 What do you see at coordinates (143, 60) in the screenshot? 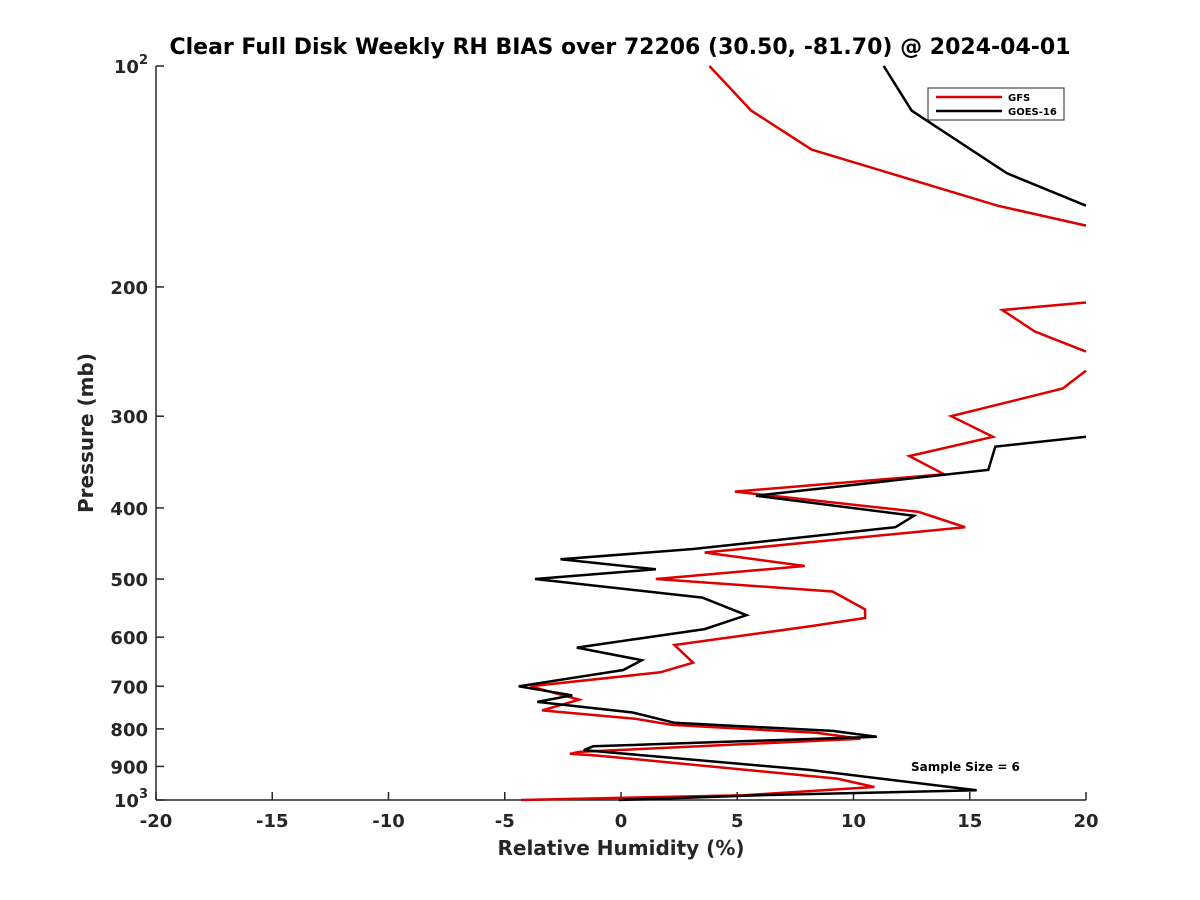
I see `y-tick-label-exponent: 2` at bounding box center [143, 60].